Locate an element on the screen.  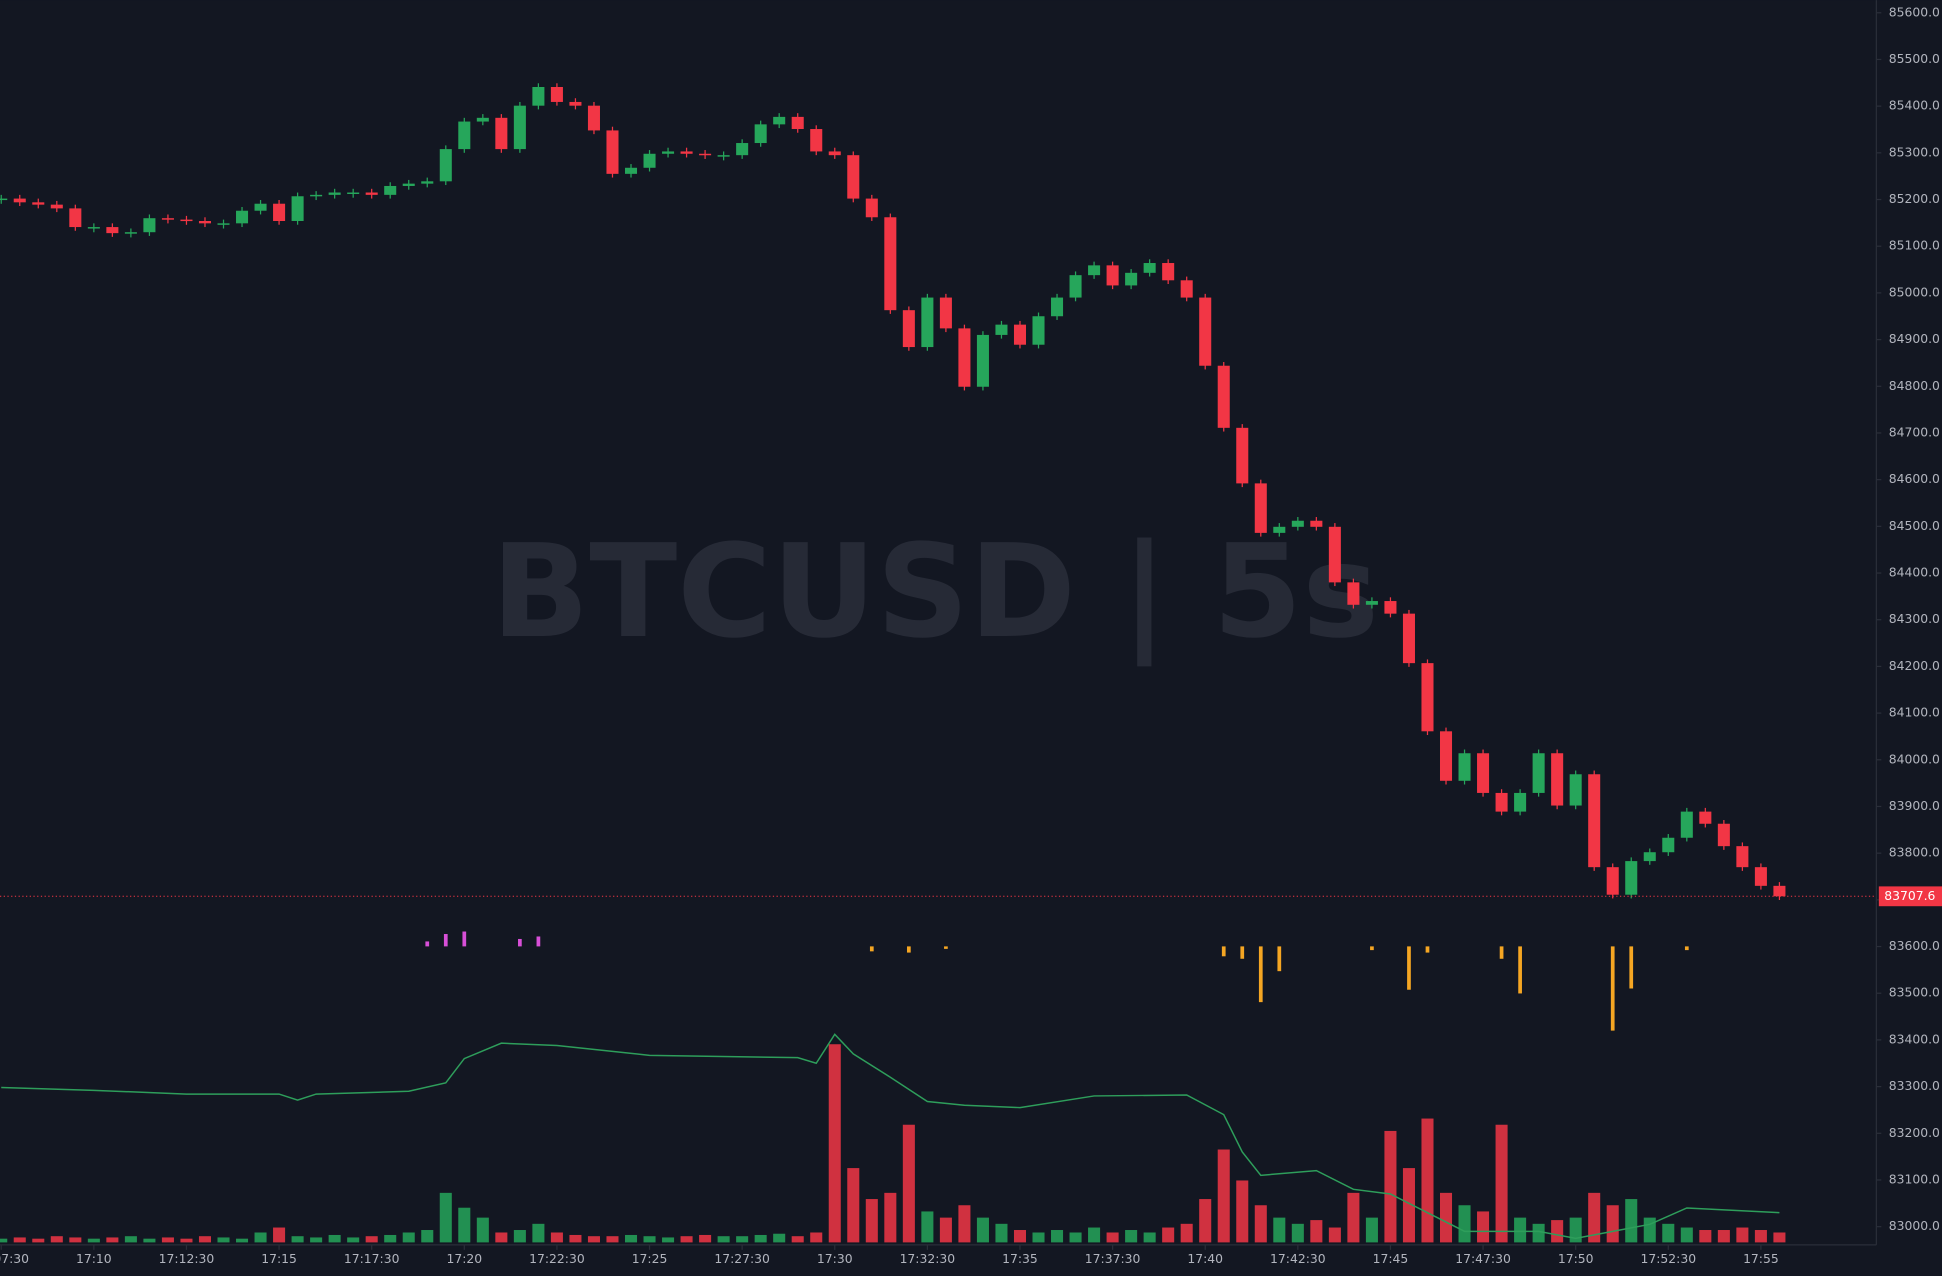
y-tick-label: 83600.0 is located at coordinates (1914, 946).